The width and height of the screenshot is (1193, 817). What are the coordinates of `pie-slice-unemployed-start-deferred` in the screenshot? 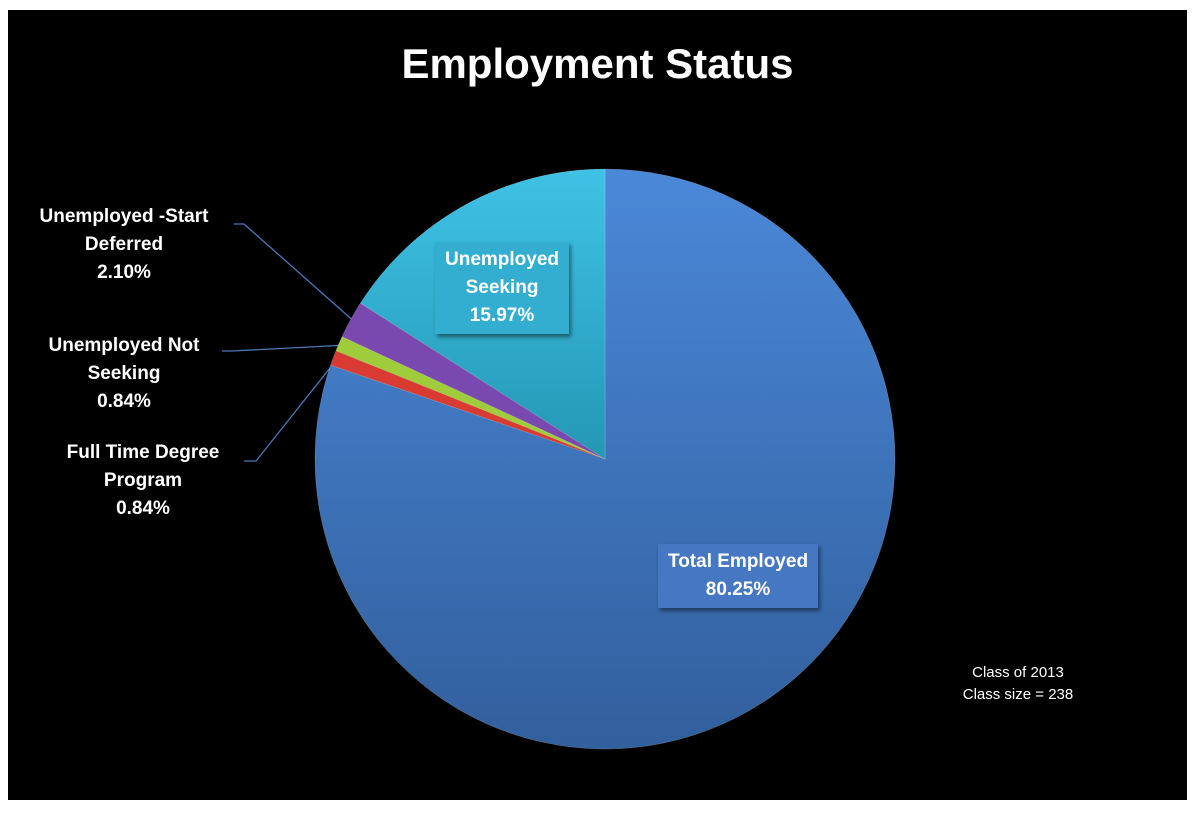 It's located at (473, 381).